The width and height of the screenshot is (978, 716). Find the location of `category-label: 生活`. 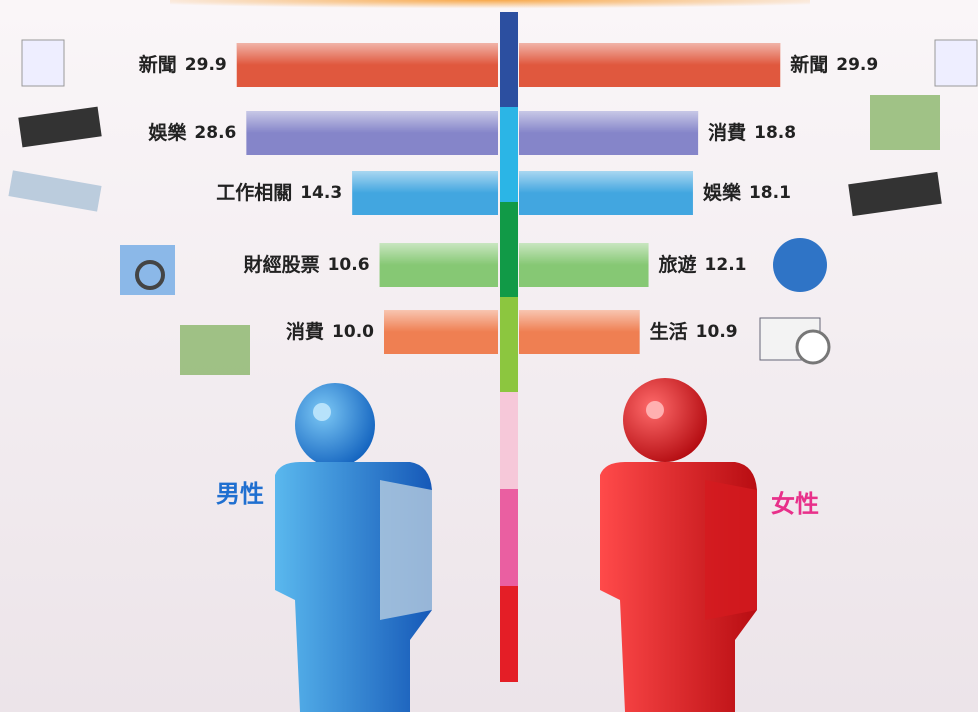

category-label: 生活 is located at coordinates (669, 331).